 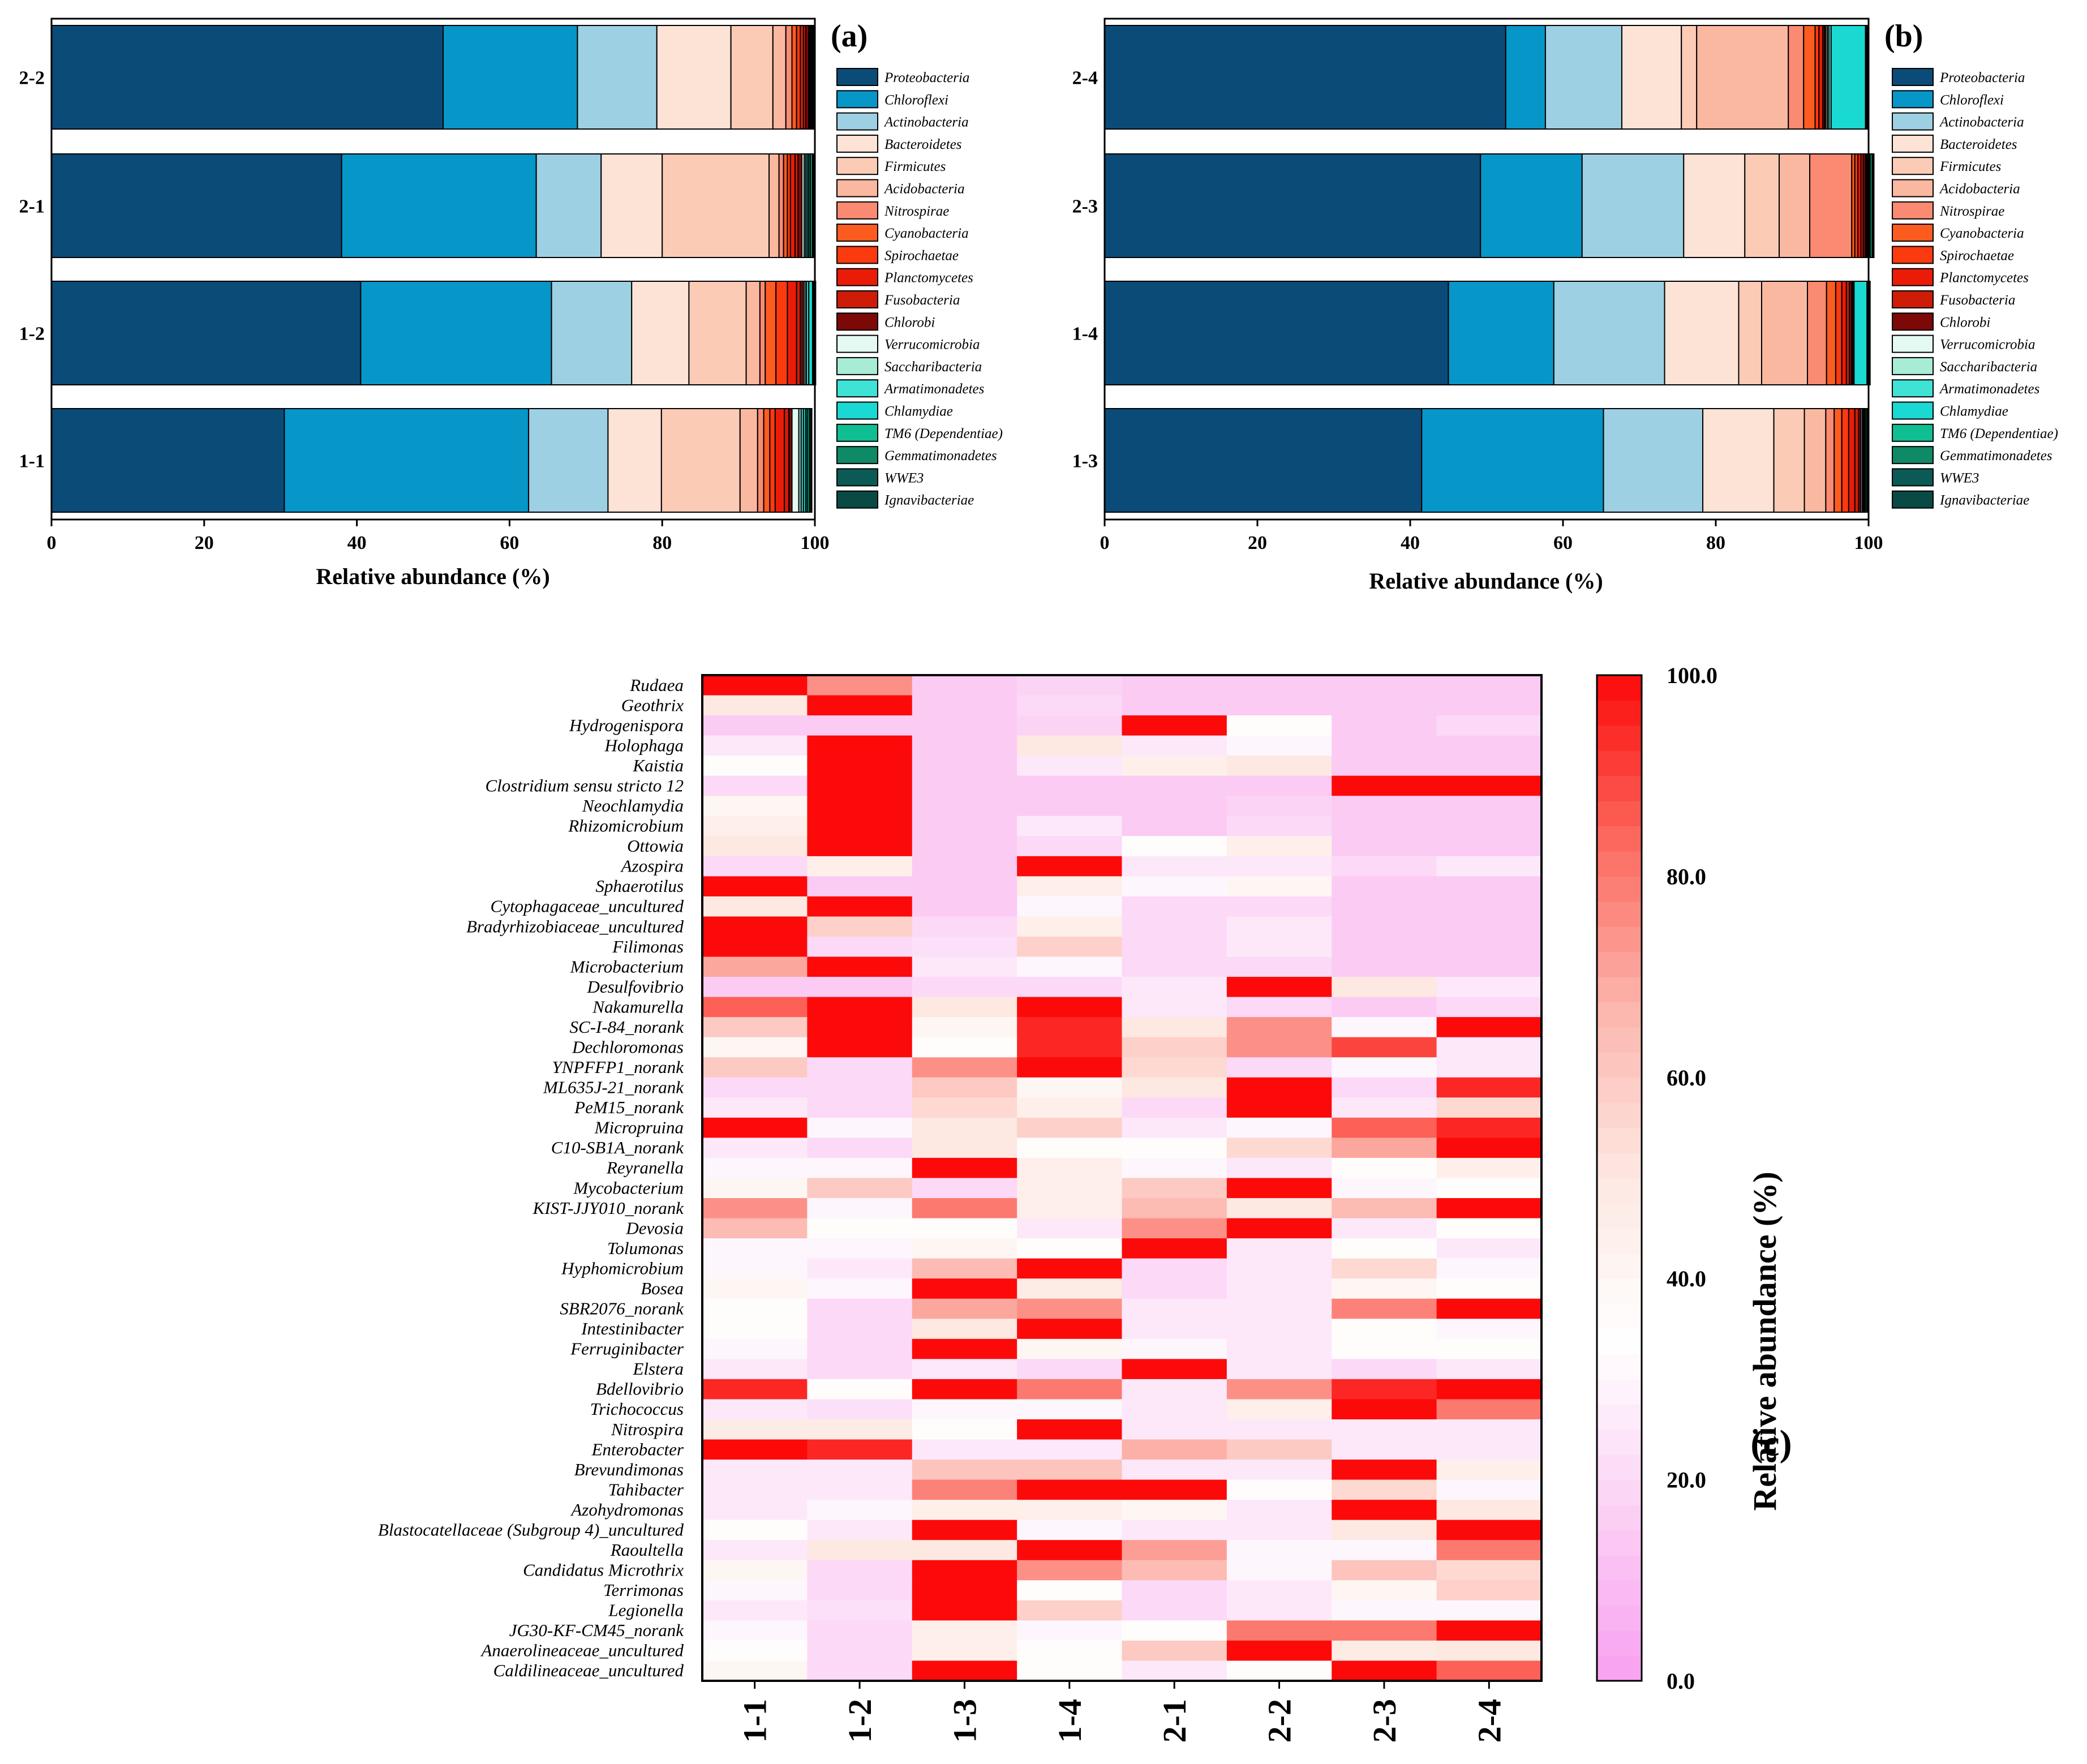 I want to click on row-label: Holophaga, so click(x=644, y=745).